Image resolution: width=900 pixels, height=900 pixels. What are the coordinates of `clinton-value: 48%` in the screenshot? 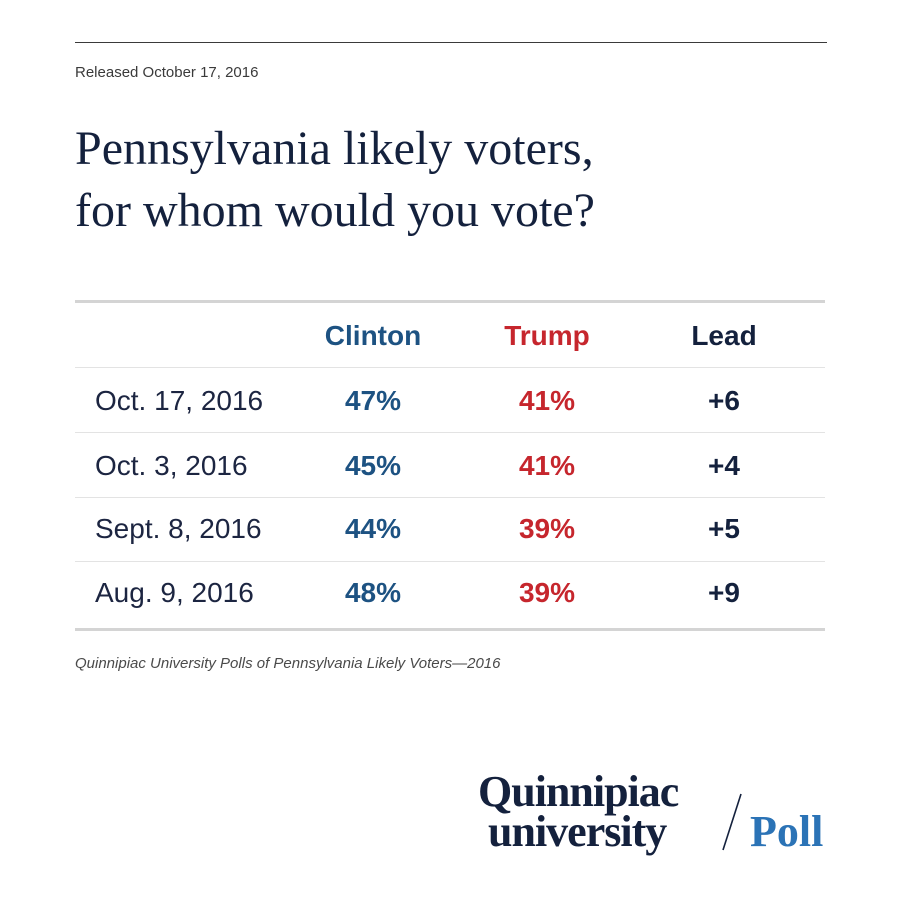 It's located at (373, 592).